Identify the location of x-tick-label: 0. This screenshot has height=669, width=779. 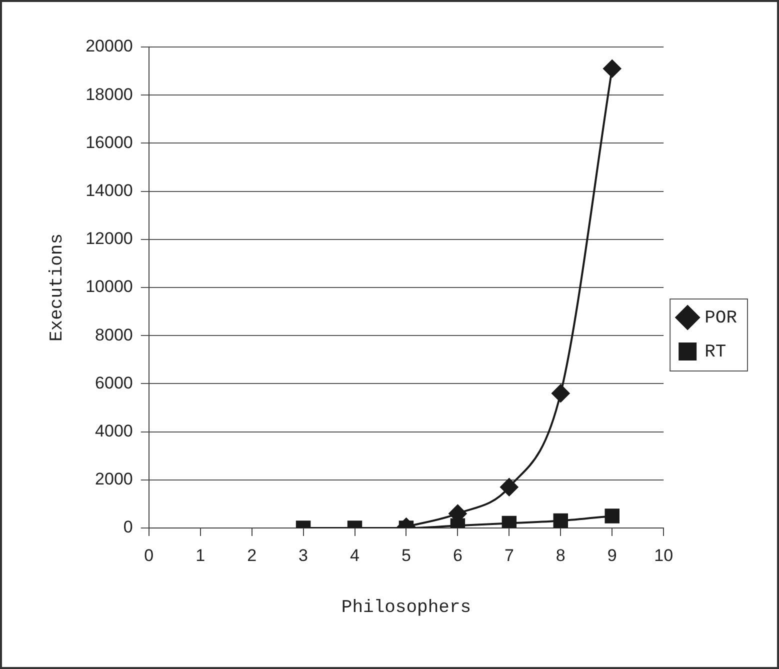
(149, 555).